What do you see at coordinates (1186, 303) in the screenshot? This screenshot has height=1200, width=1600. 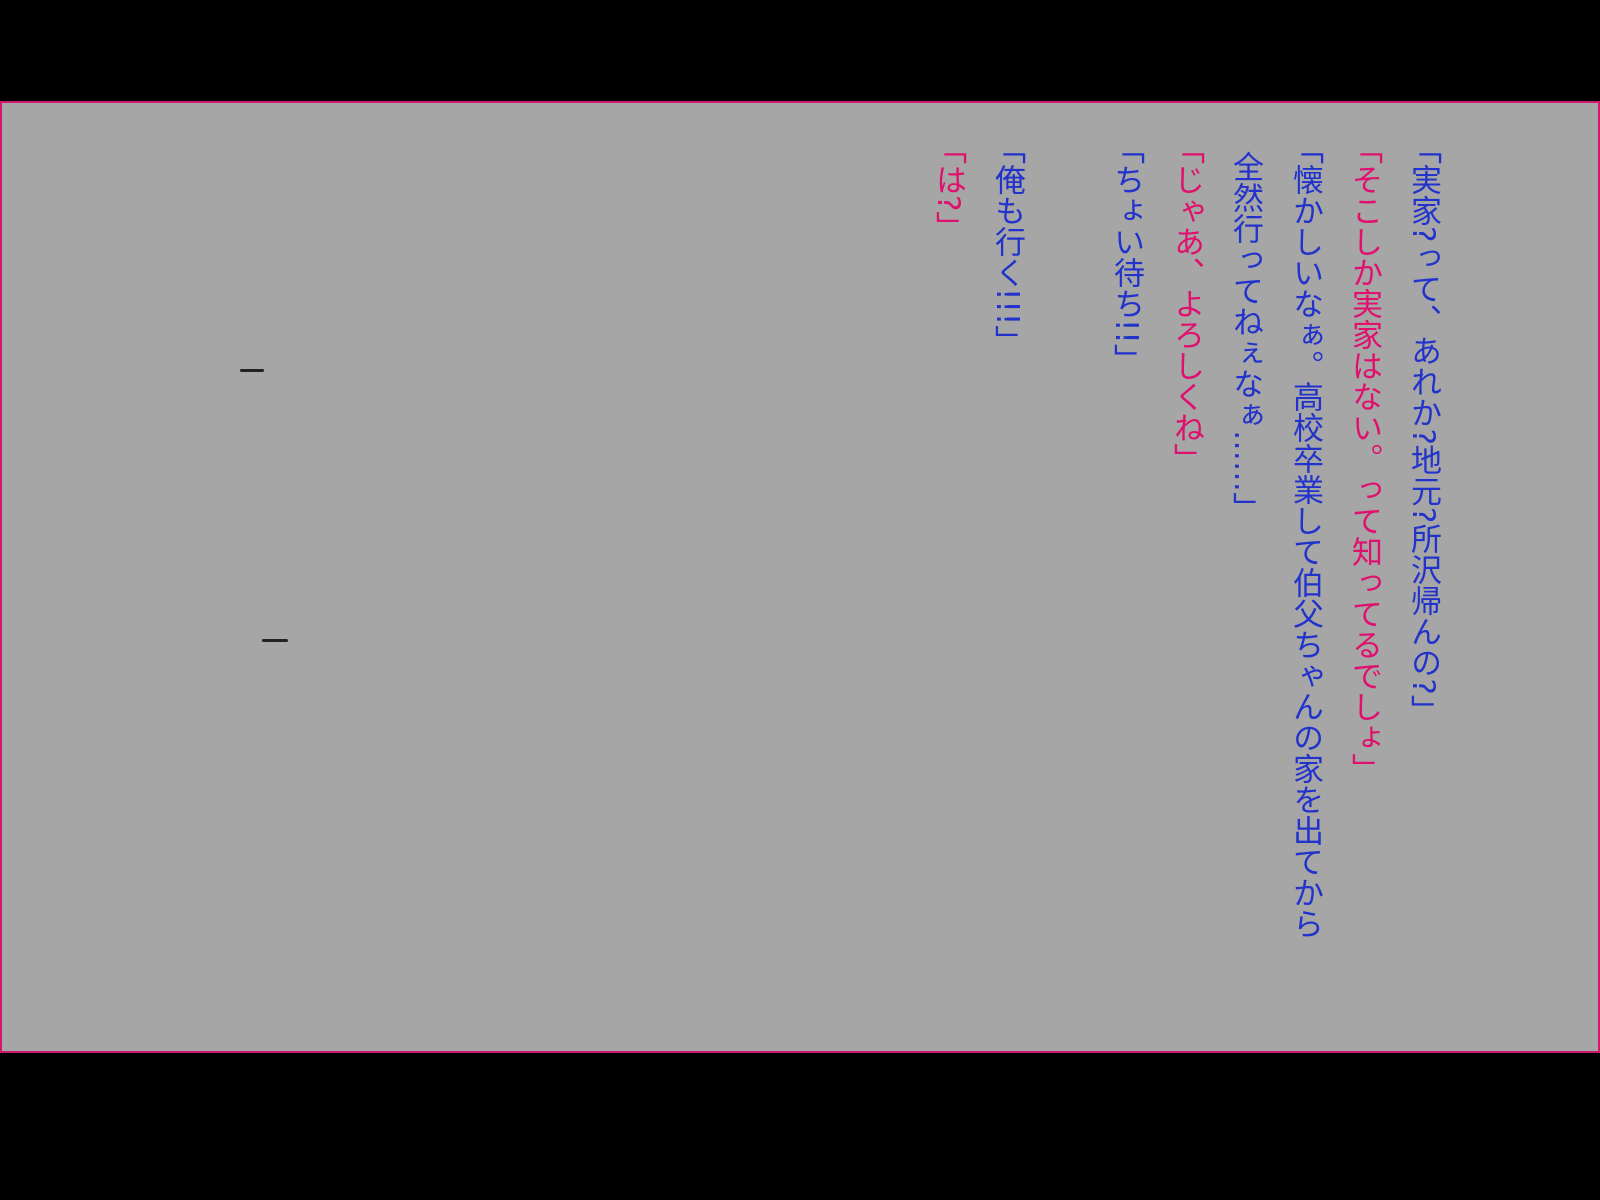 I see `dialogue-line: 「じゃあ、よろしくね」` at bounding box center [1186, 303].